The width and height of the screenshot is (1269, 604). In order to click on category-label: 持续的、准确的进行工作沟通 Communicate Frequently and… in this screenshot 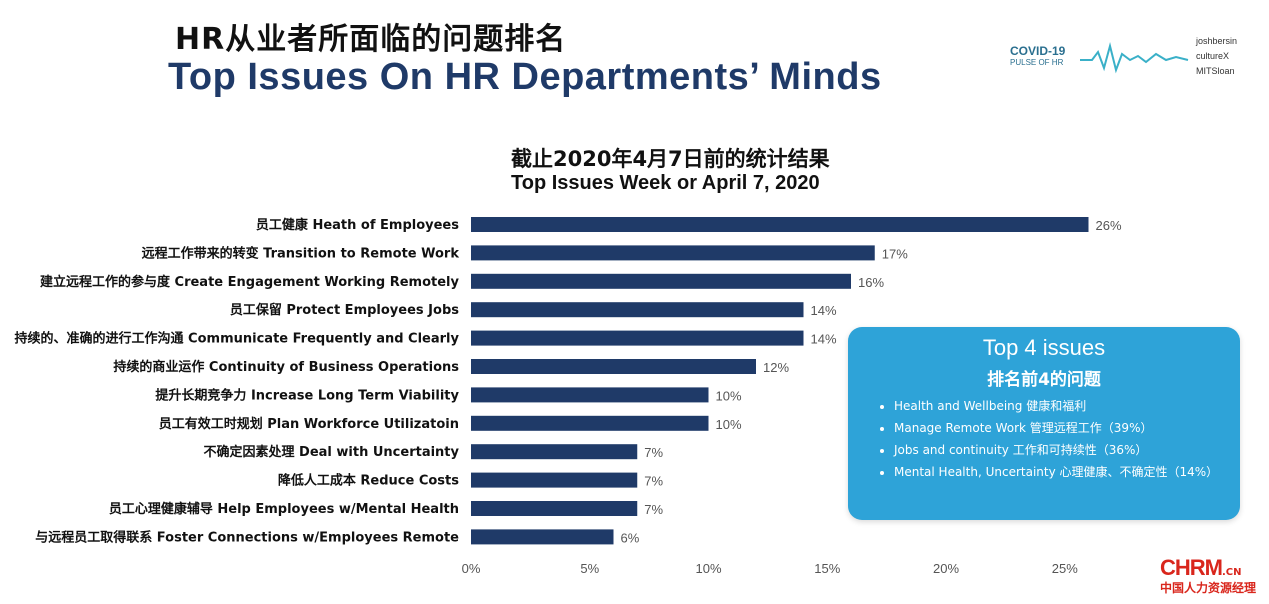, I will do `click(237, 339)`.